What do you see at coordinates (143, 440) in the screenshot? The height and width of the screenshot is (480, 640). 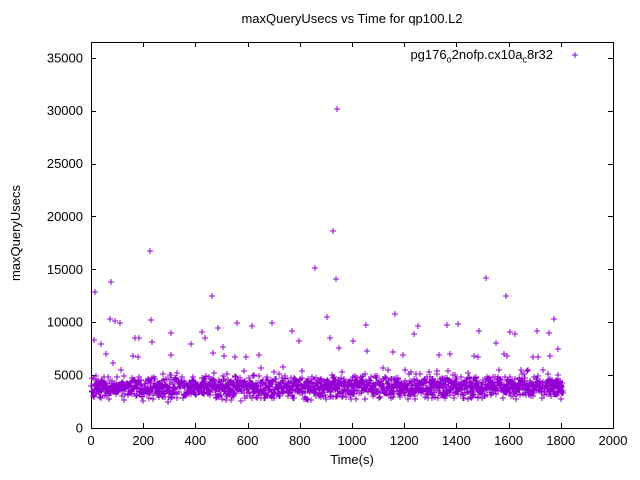 I see `svg-text: 200` at bounding box center [143, 440].